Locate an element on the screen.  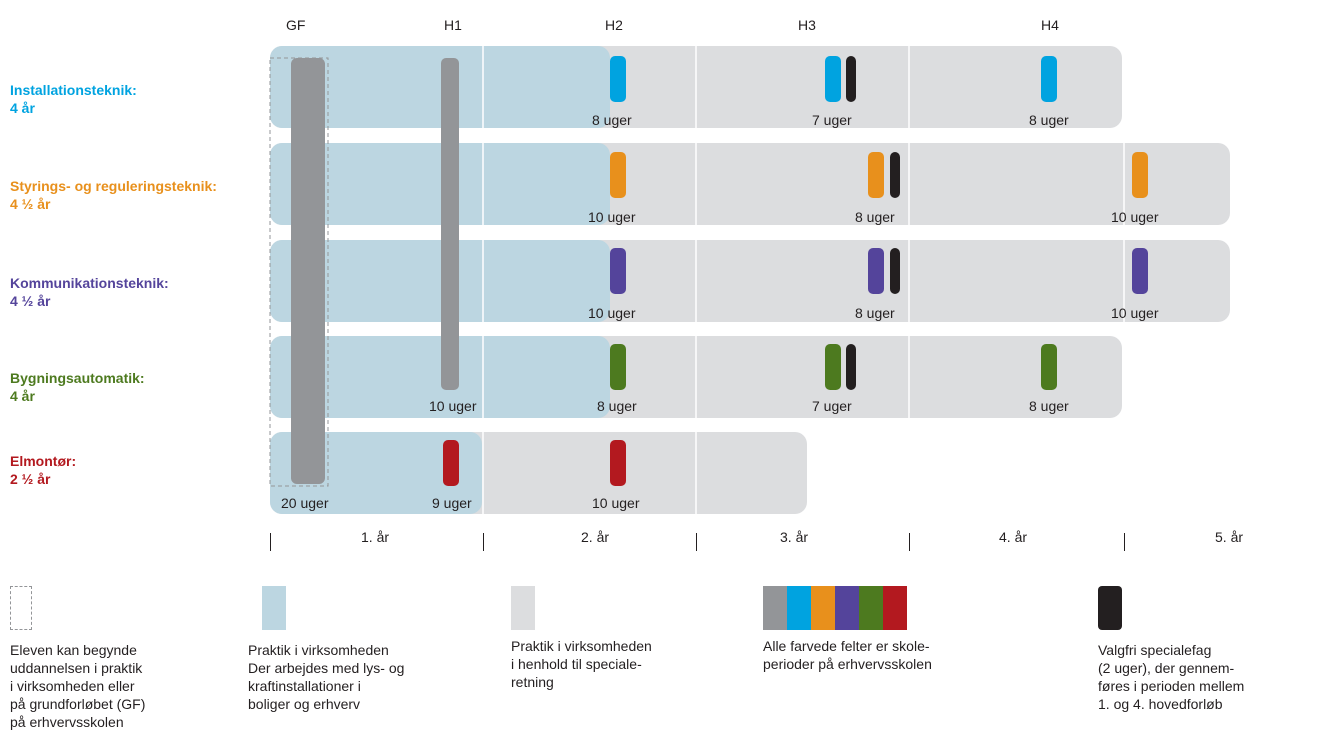
row-name: Styrings- og reguleringsteknik: is located at coordinates (113, 186).